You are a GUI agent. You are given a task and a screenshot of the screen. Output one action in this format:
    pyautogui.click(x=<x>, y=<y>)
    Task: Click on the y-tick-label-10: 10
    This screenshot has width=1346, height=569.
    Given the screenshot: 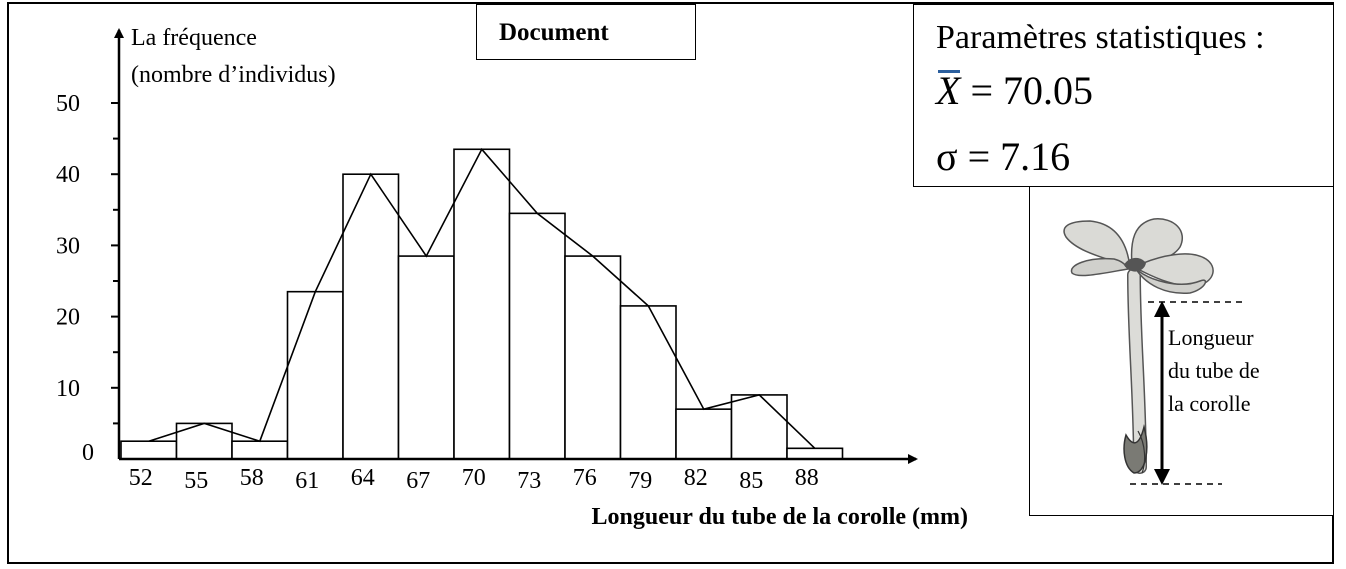 What is the action you would take?
    pyautogui.click(x=68, y=389)
    